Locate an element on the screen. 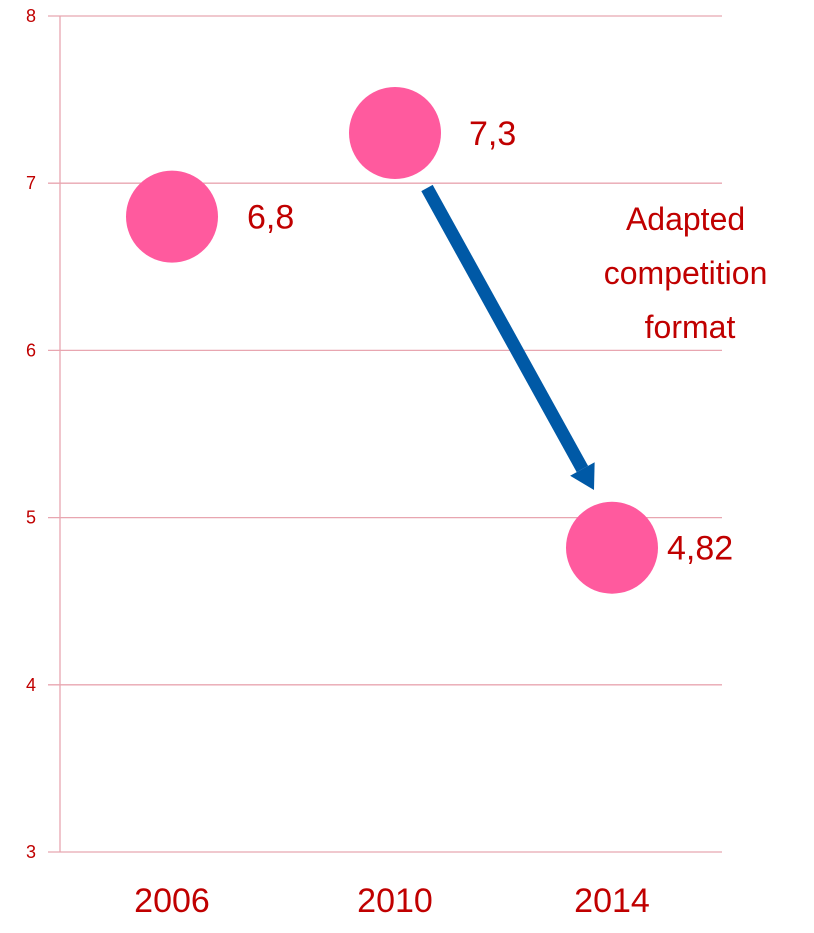 The height and width of the screenshot is (933, 814). annotation-text: Adapted competition format is located at coordinates (690, 273).